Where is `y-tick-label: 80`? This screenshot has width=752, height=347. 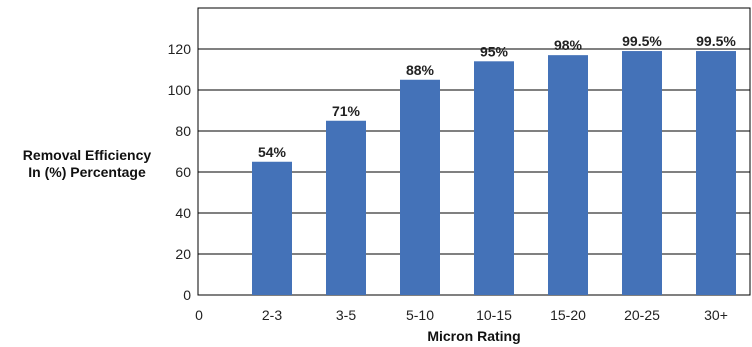 y-tick-label: 80 is located at coordinates (183, 131).